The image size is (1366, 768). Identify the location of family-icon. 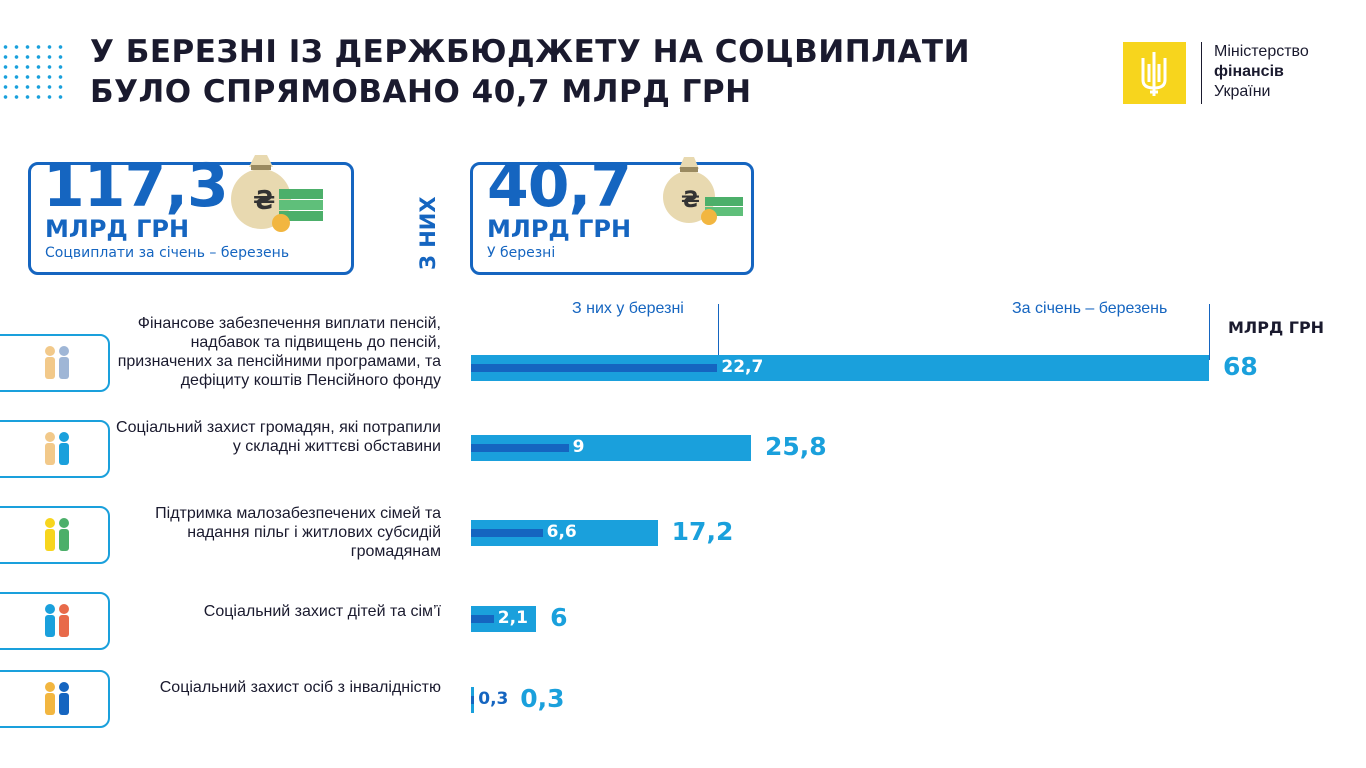
(57, 621).